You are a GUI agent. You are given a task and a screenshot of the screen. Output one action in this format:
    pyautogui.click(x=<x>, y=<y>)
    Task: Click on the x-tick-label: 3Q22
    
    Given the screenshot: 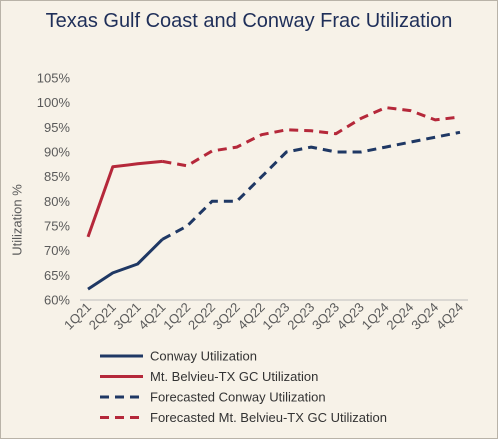 What is the action you would take?
    pyautogui.click(x=226, y=316)
    